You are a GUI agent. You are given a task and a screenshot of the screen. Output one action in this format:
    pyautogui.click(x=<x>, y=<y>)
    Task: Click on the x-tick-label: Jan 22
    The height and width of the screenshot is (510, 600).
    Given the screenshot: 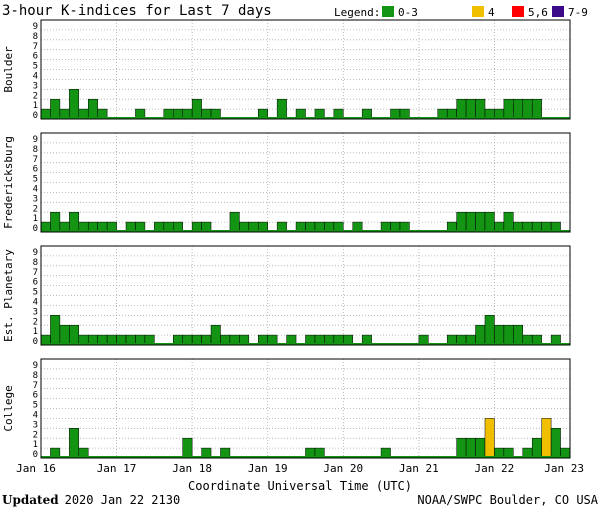 What is the action you would take?
    pyautogui.click(x=495, y=468)
    